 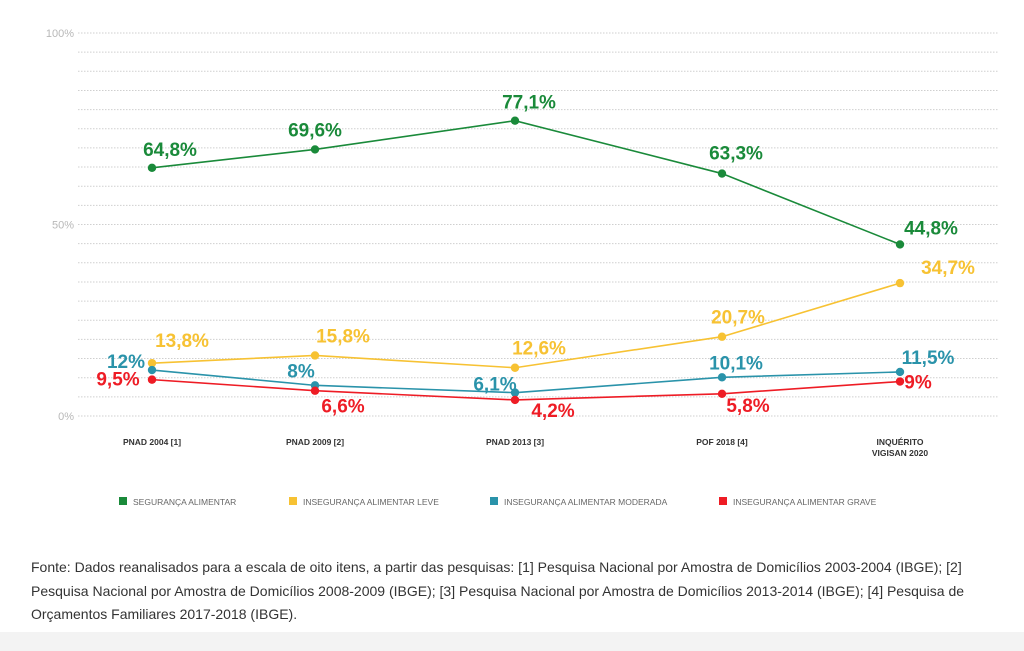 I want to click on x-tick-label: PNAD 2013 [3], so click(x=515, y=442).